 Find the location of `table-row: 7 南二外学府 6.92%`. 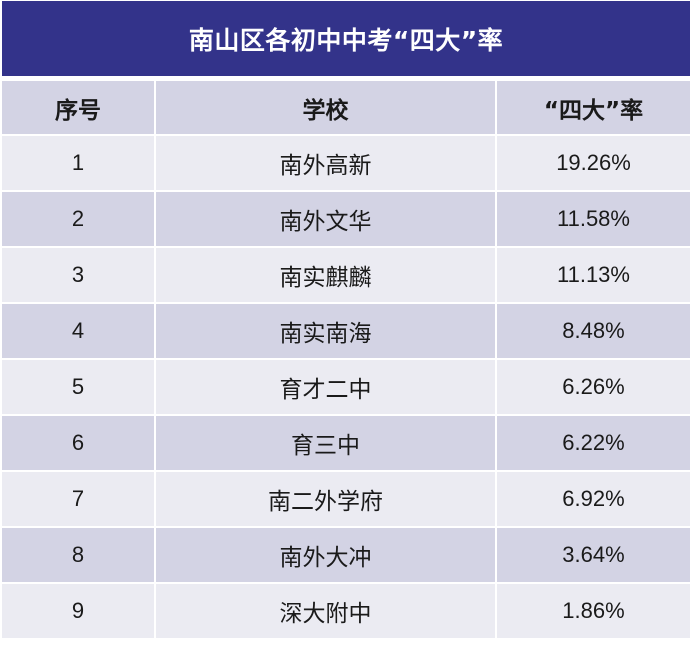

table-row: 7 南二外学府 6.92% is located at coordinates (346, 500).